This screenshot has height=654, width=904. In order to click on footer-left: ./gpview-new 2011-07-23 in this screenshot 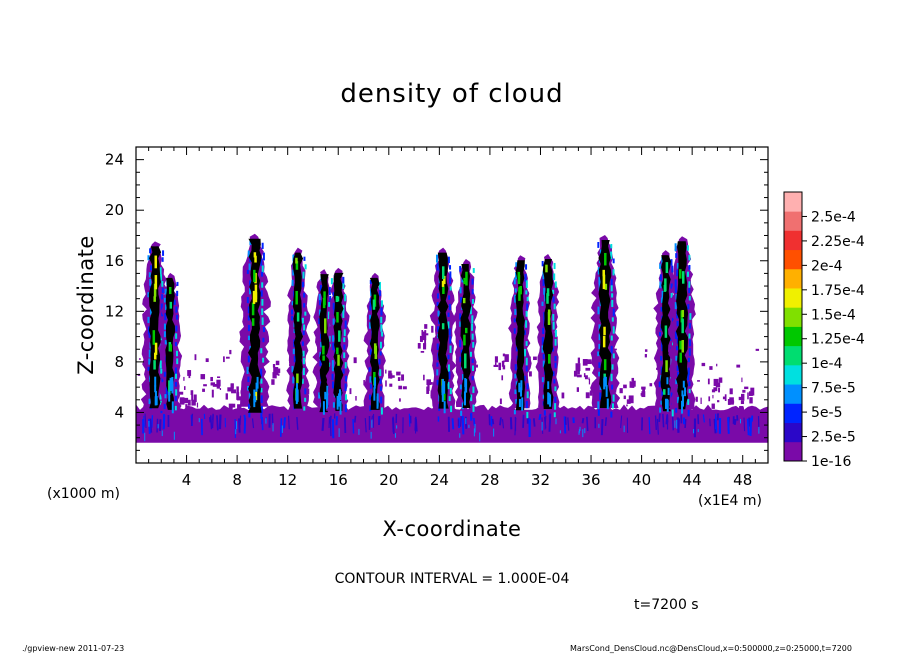, I will do `click(73, 648)`.